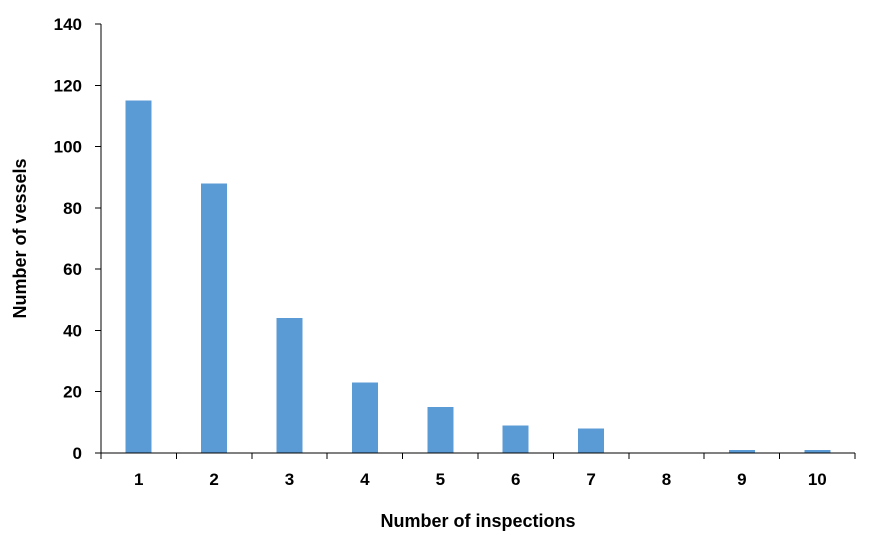  What do you see at coordinates (213, 479) in the screenshot?
I see `x-tick-label-2: 2` at bounding box center [213, 479].